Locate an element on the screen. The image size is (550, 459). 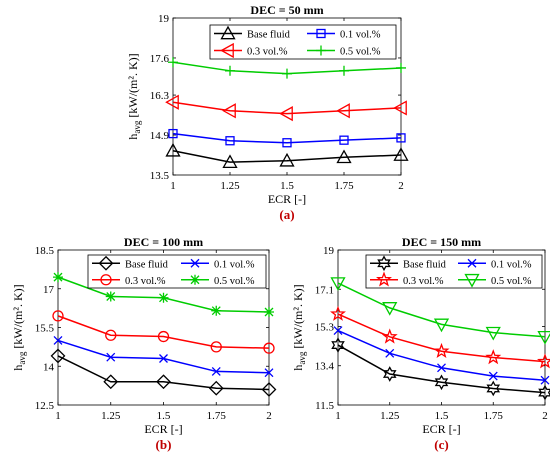
y-tick-label: 17.6 is located at coordinates (160, 59).